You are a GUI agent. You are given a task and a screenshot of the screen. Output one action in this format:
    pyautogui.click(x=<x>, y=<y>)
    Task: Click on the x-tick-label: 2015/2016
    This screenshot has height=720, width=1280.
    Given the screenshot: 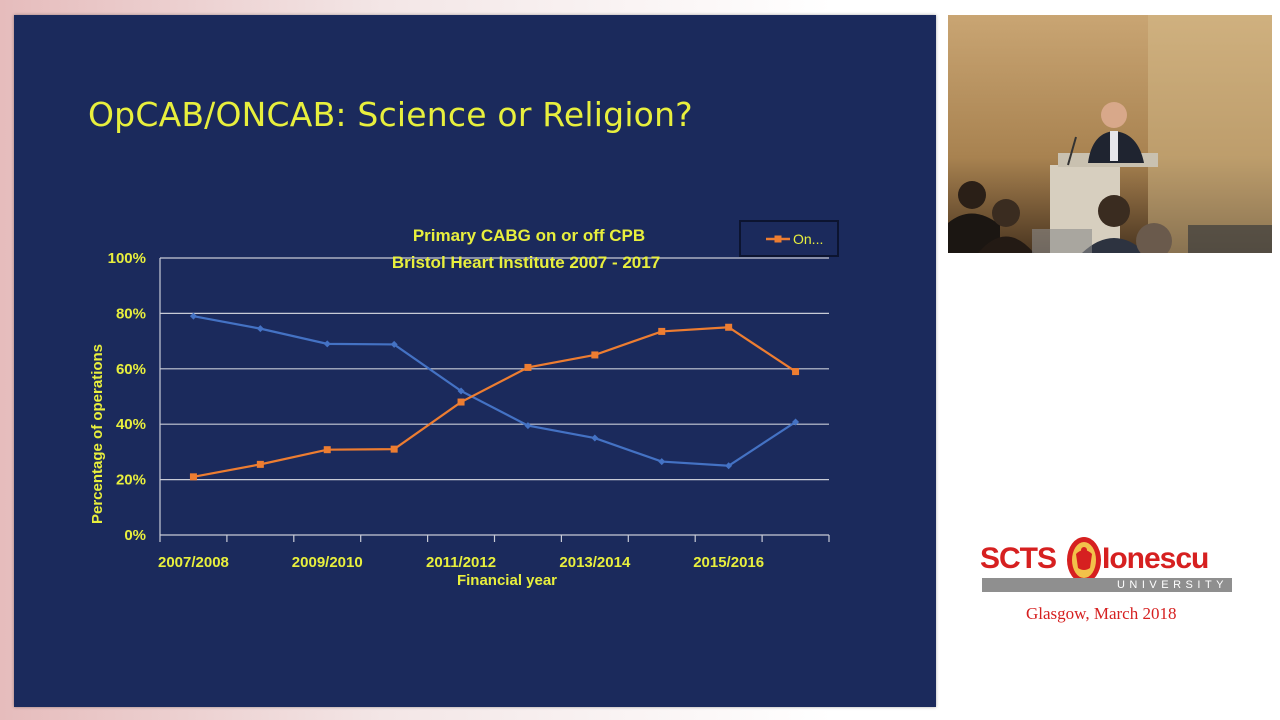 What is the action you would take?
    pyautogui.click(x=728, y=562)
    